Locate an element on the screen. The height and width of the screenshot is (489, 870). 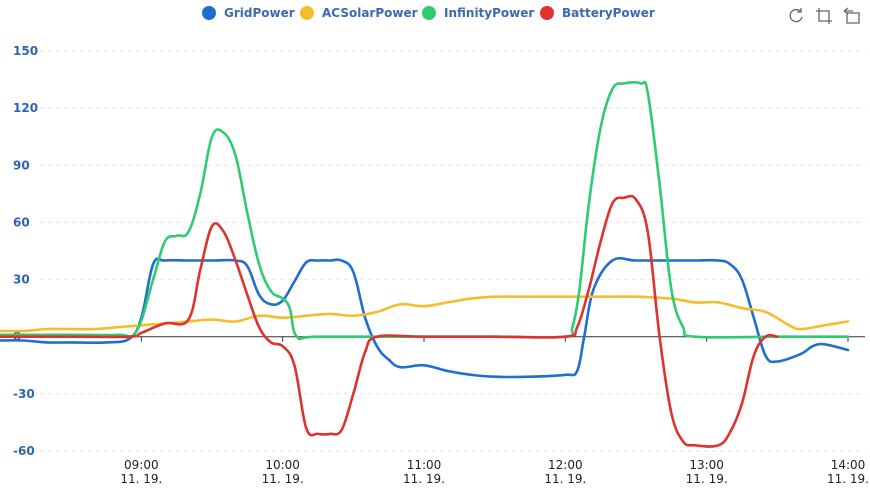
x-tick-label: 11:00 is located at coordinates (424, 465).